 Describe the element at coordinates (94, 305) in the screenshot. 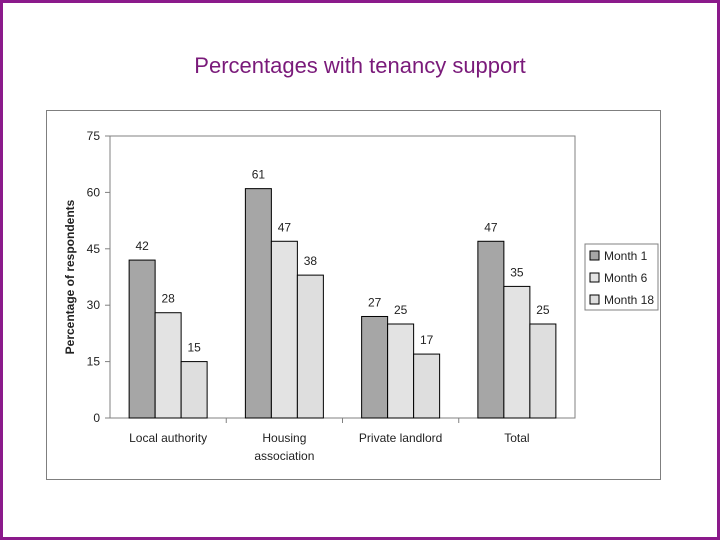

I see `y-tick-label: 30` at that location.